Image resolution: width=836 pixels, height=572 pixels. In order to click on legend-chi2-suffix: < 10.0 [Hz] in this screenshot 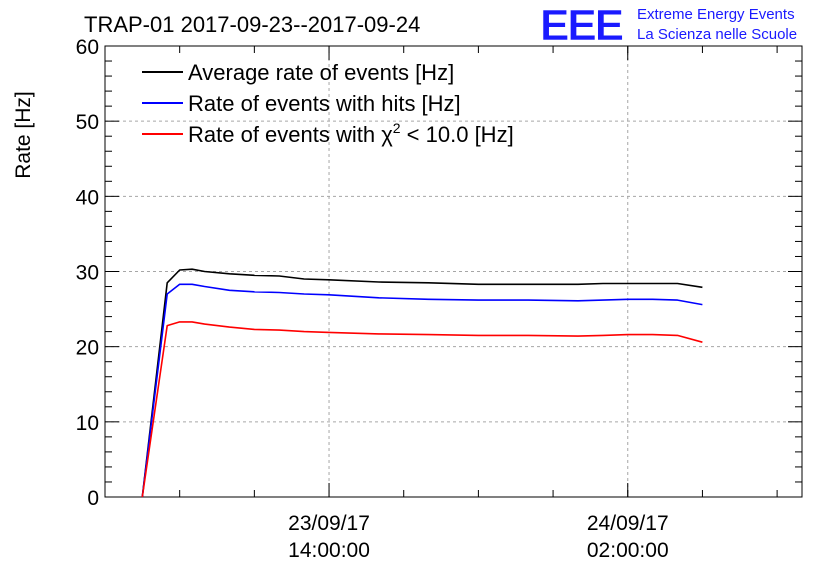, I will do `click(457, 134)`.